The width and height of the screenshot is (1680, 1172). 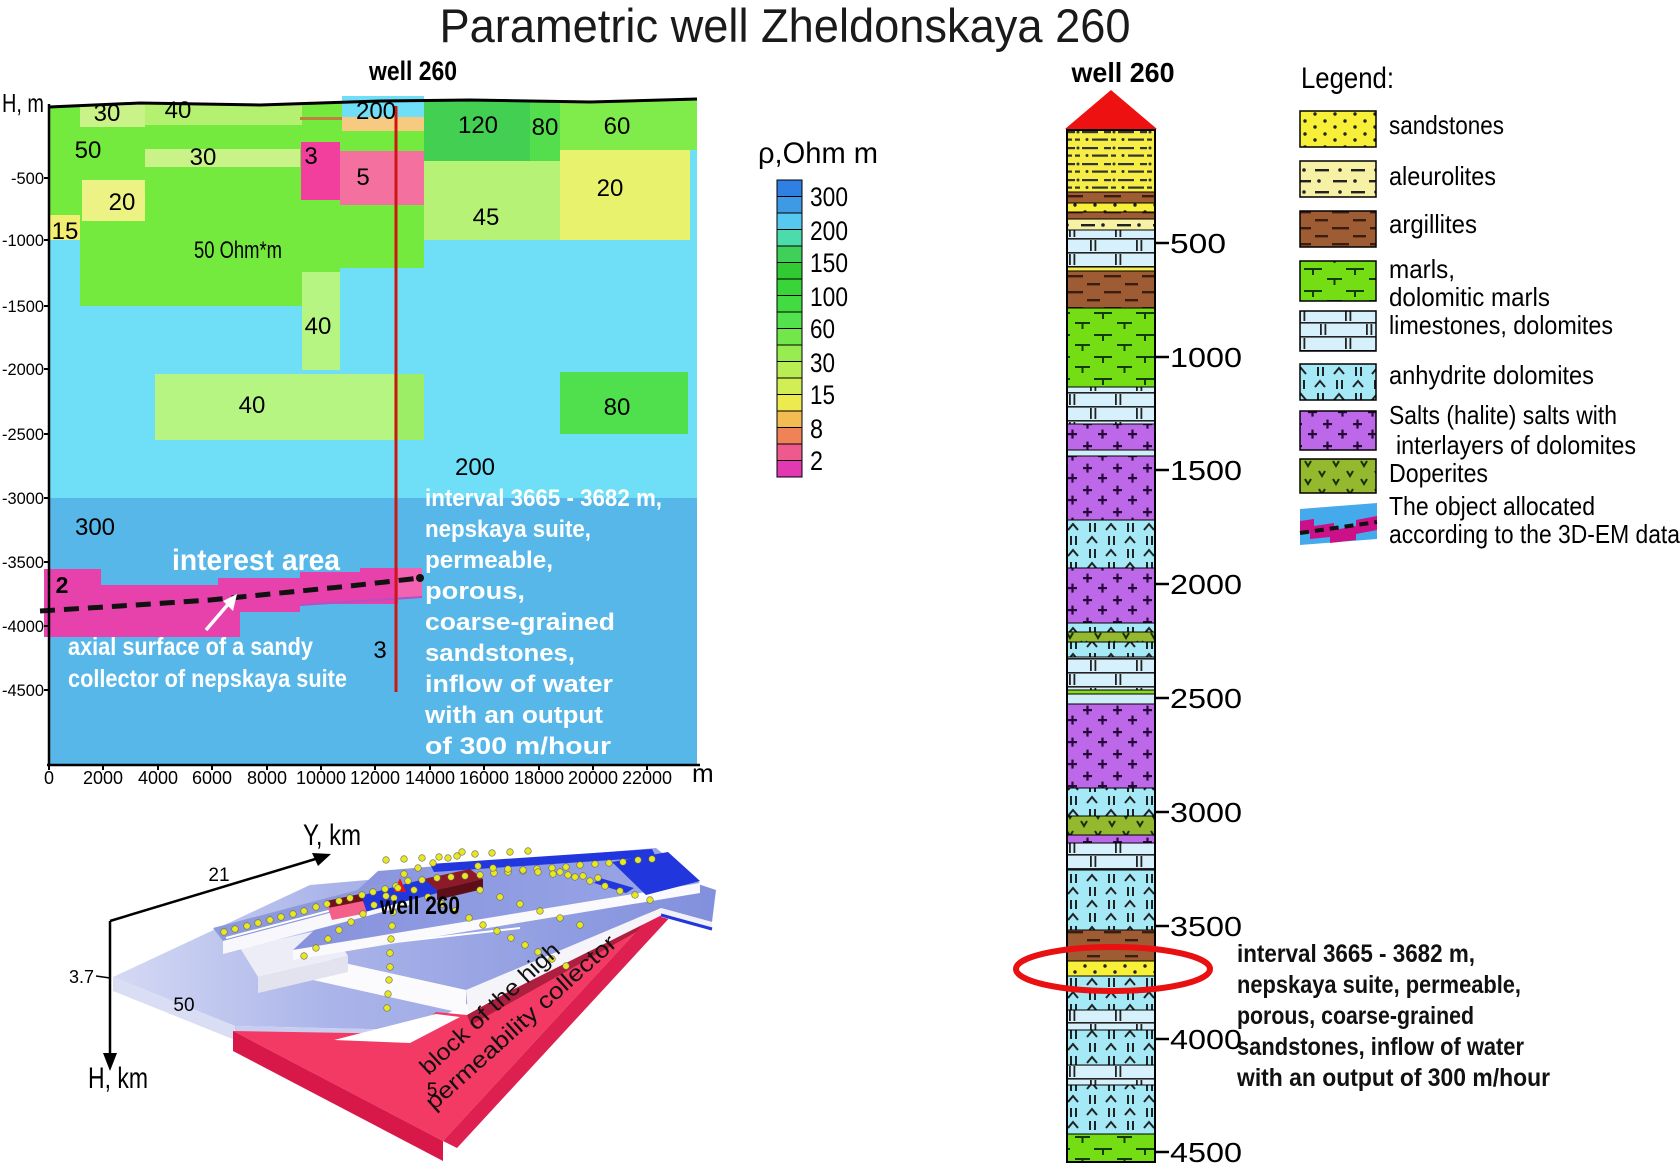 I want to click on svg-text: limestones, dolomites, so click(x=1501, y=325).